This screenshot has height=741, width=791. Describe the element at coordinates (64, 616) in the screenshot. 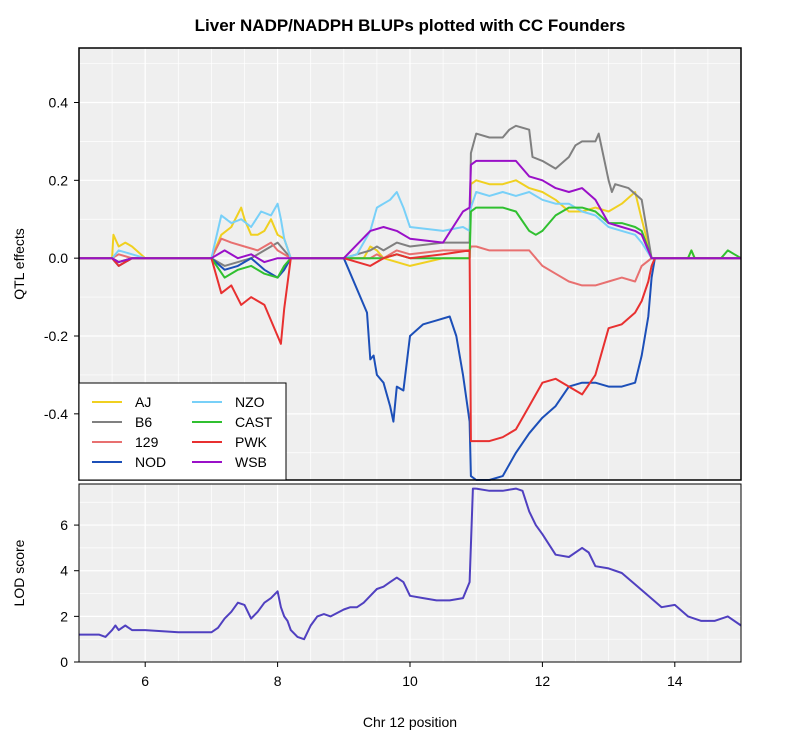

I see `lod-y-tick-label: 2` at that location.